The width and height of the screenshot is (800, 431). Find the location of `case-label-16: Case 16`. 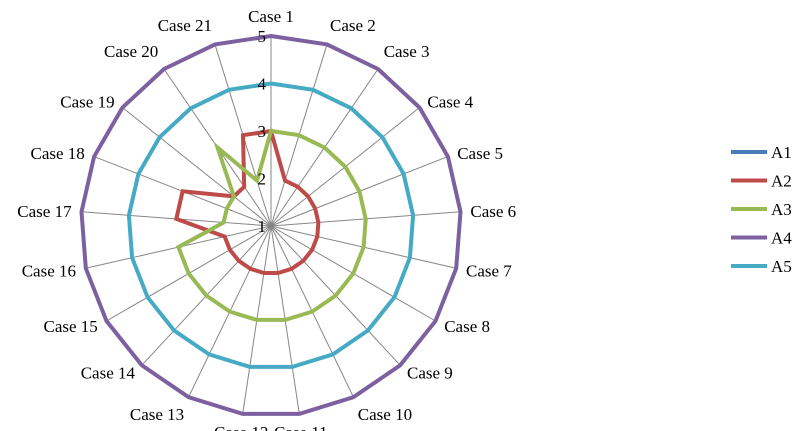

case-label-16: Case 16 is located at coordinates (49, 271).